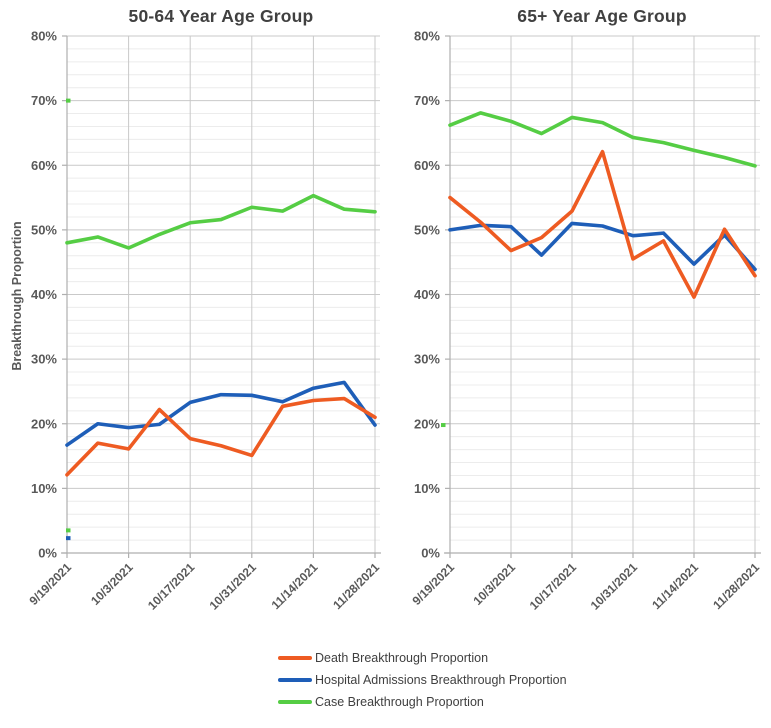 This screenshot has height=728, width=771. What do you see at coordinates (17, 296) in the screenshot?
I see `y-axis-title: Breakthrough Proportion` at bounding box center [17, 296].